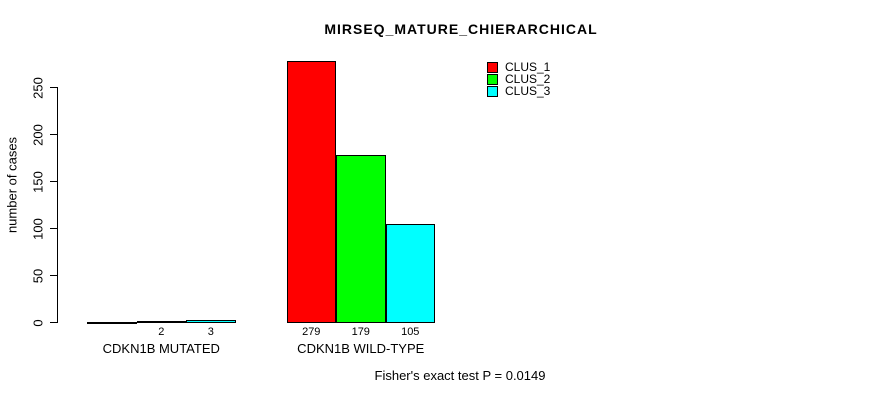 The width and height of the screenshot is (890, 400). I want to click on bar-clus-3-cdkn1b-mutated, so click(211, 321).